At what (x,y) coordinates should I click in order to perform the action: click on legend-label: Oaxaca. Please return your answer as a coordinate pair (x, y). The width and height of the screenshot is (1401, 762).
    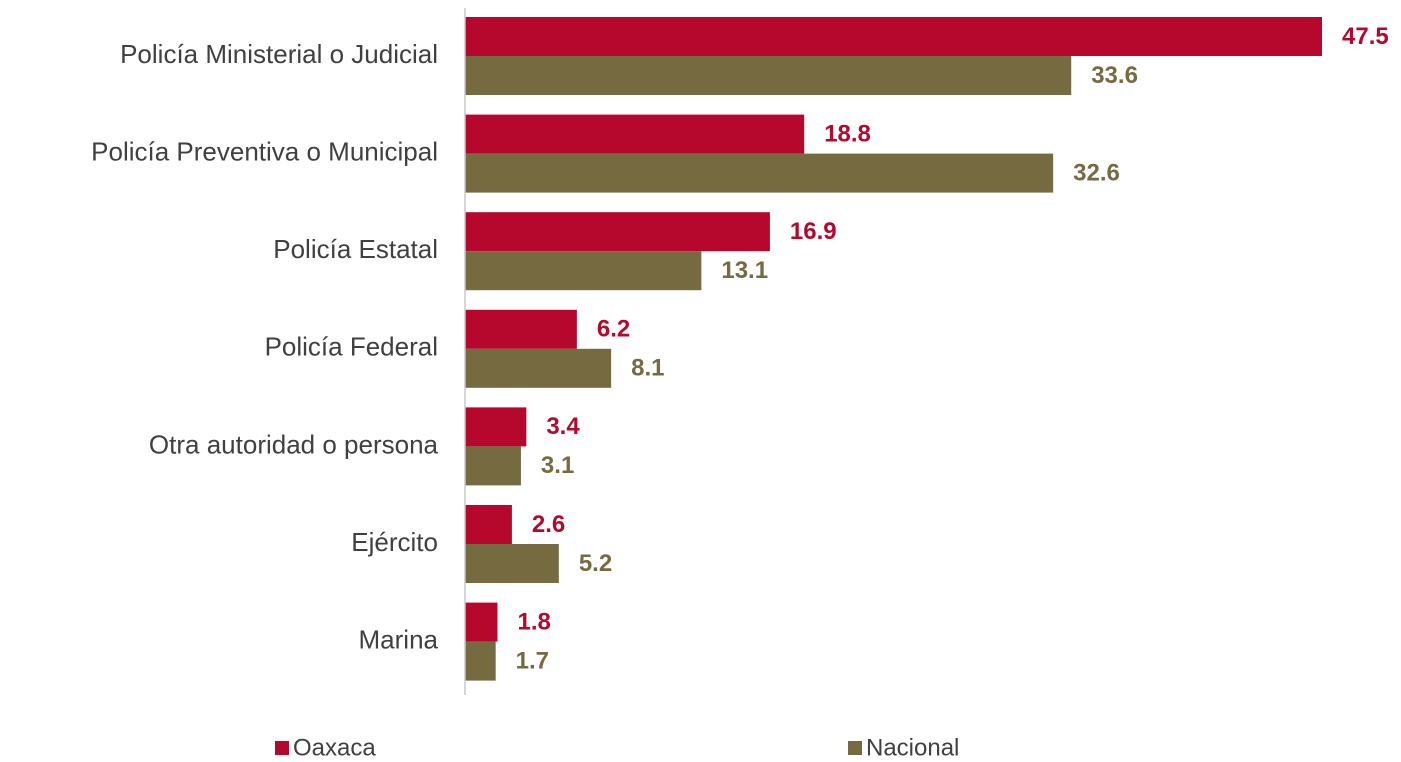
    Looking at the image, I should click on (334, 747).